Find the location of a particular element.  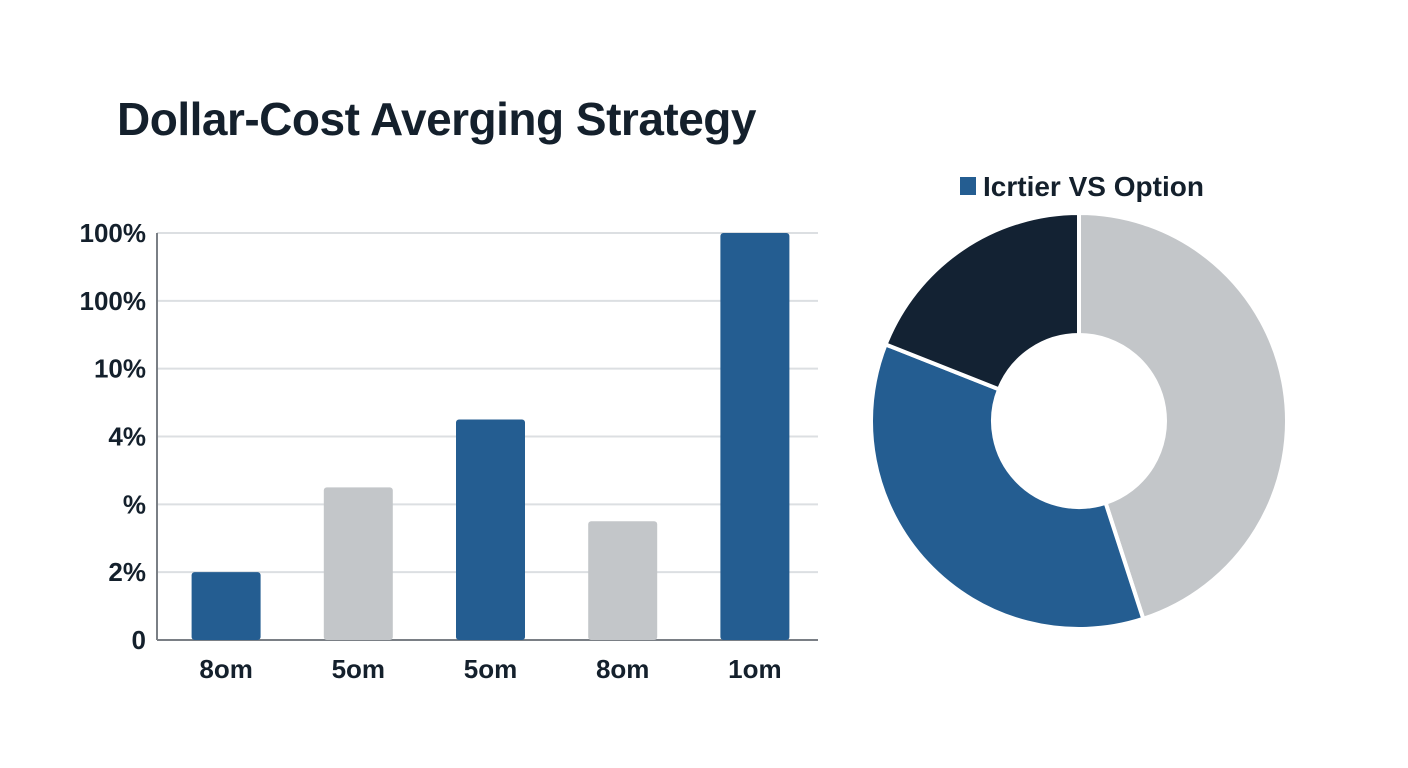

y-tick-label: 10% is located at coordinates (120, 369).